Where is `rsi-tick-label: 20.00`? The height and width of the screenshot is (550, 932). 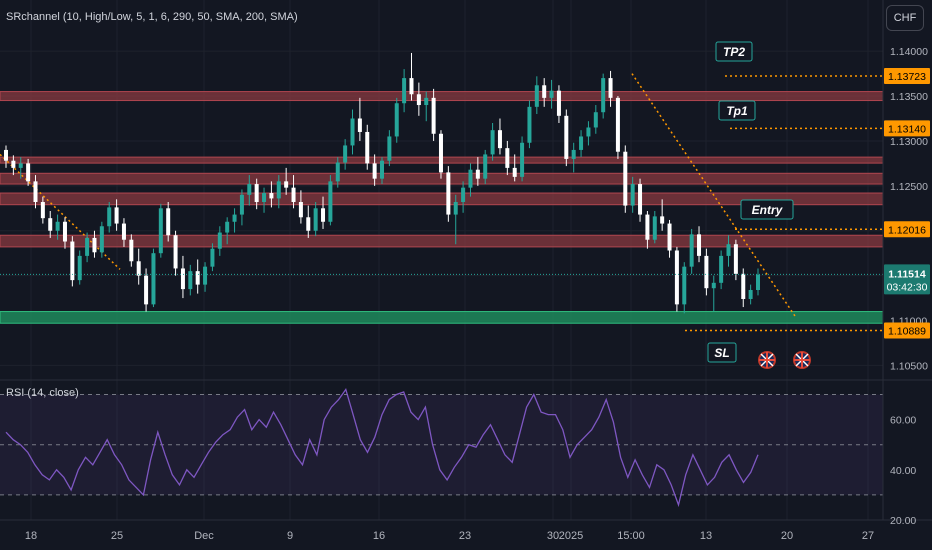
rsi-tick-label: 20.00 is located at coordinates (903, 521).